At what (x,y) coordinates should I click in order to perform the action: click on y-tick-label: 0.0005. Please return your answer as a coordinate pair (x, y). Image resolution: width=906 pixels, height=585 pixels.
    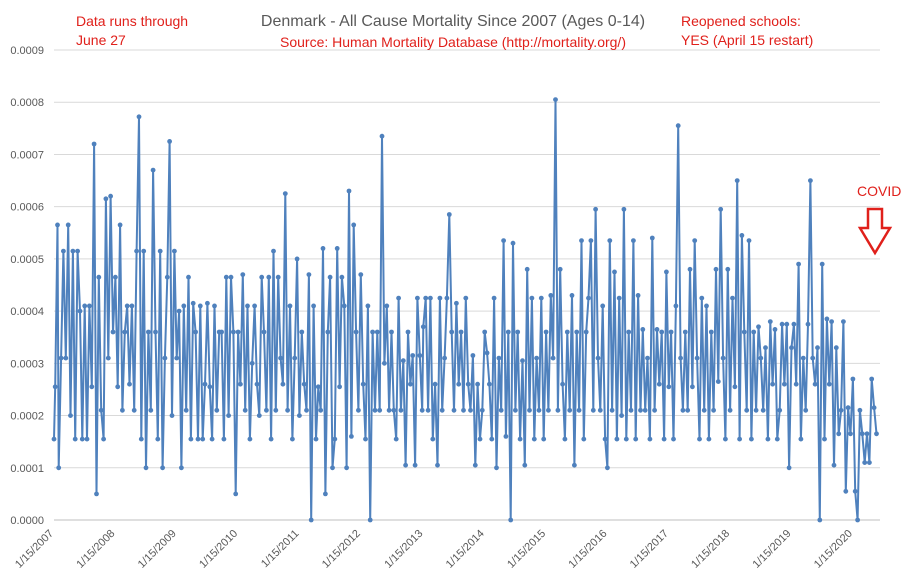
    Looking at the image, I should click on (27, 260).